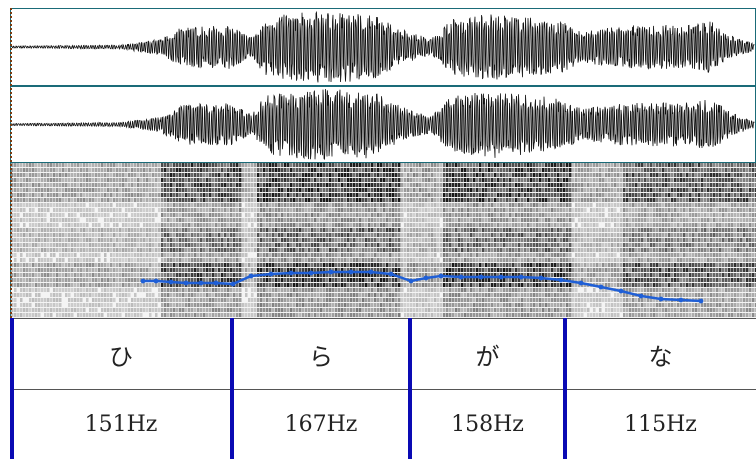 This screenshot has height=460, width=756. Describe the element at coordinates (121, 424) in the screenshot. I see `pitch-value: 151Hz` at that location.